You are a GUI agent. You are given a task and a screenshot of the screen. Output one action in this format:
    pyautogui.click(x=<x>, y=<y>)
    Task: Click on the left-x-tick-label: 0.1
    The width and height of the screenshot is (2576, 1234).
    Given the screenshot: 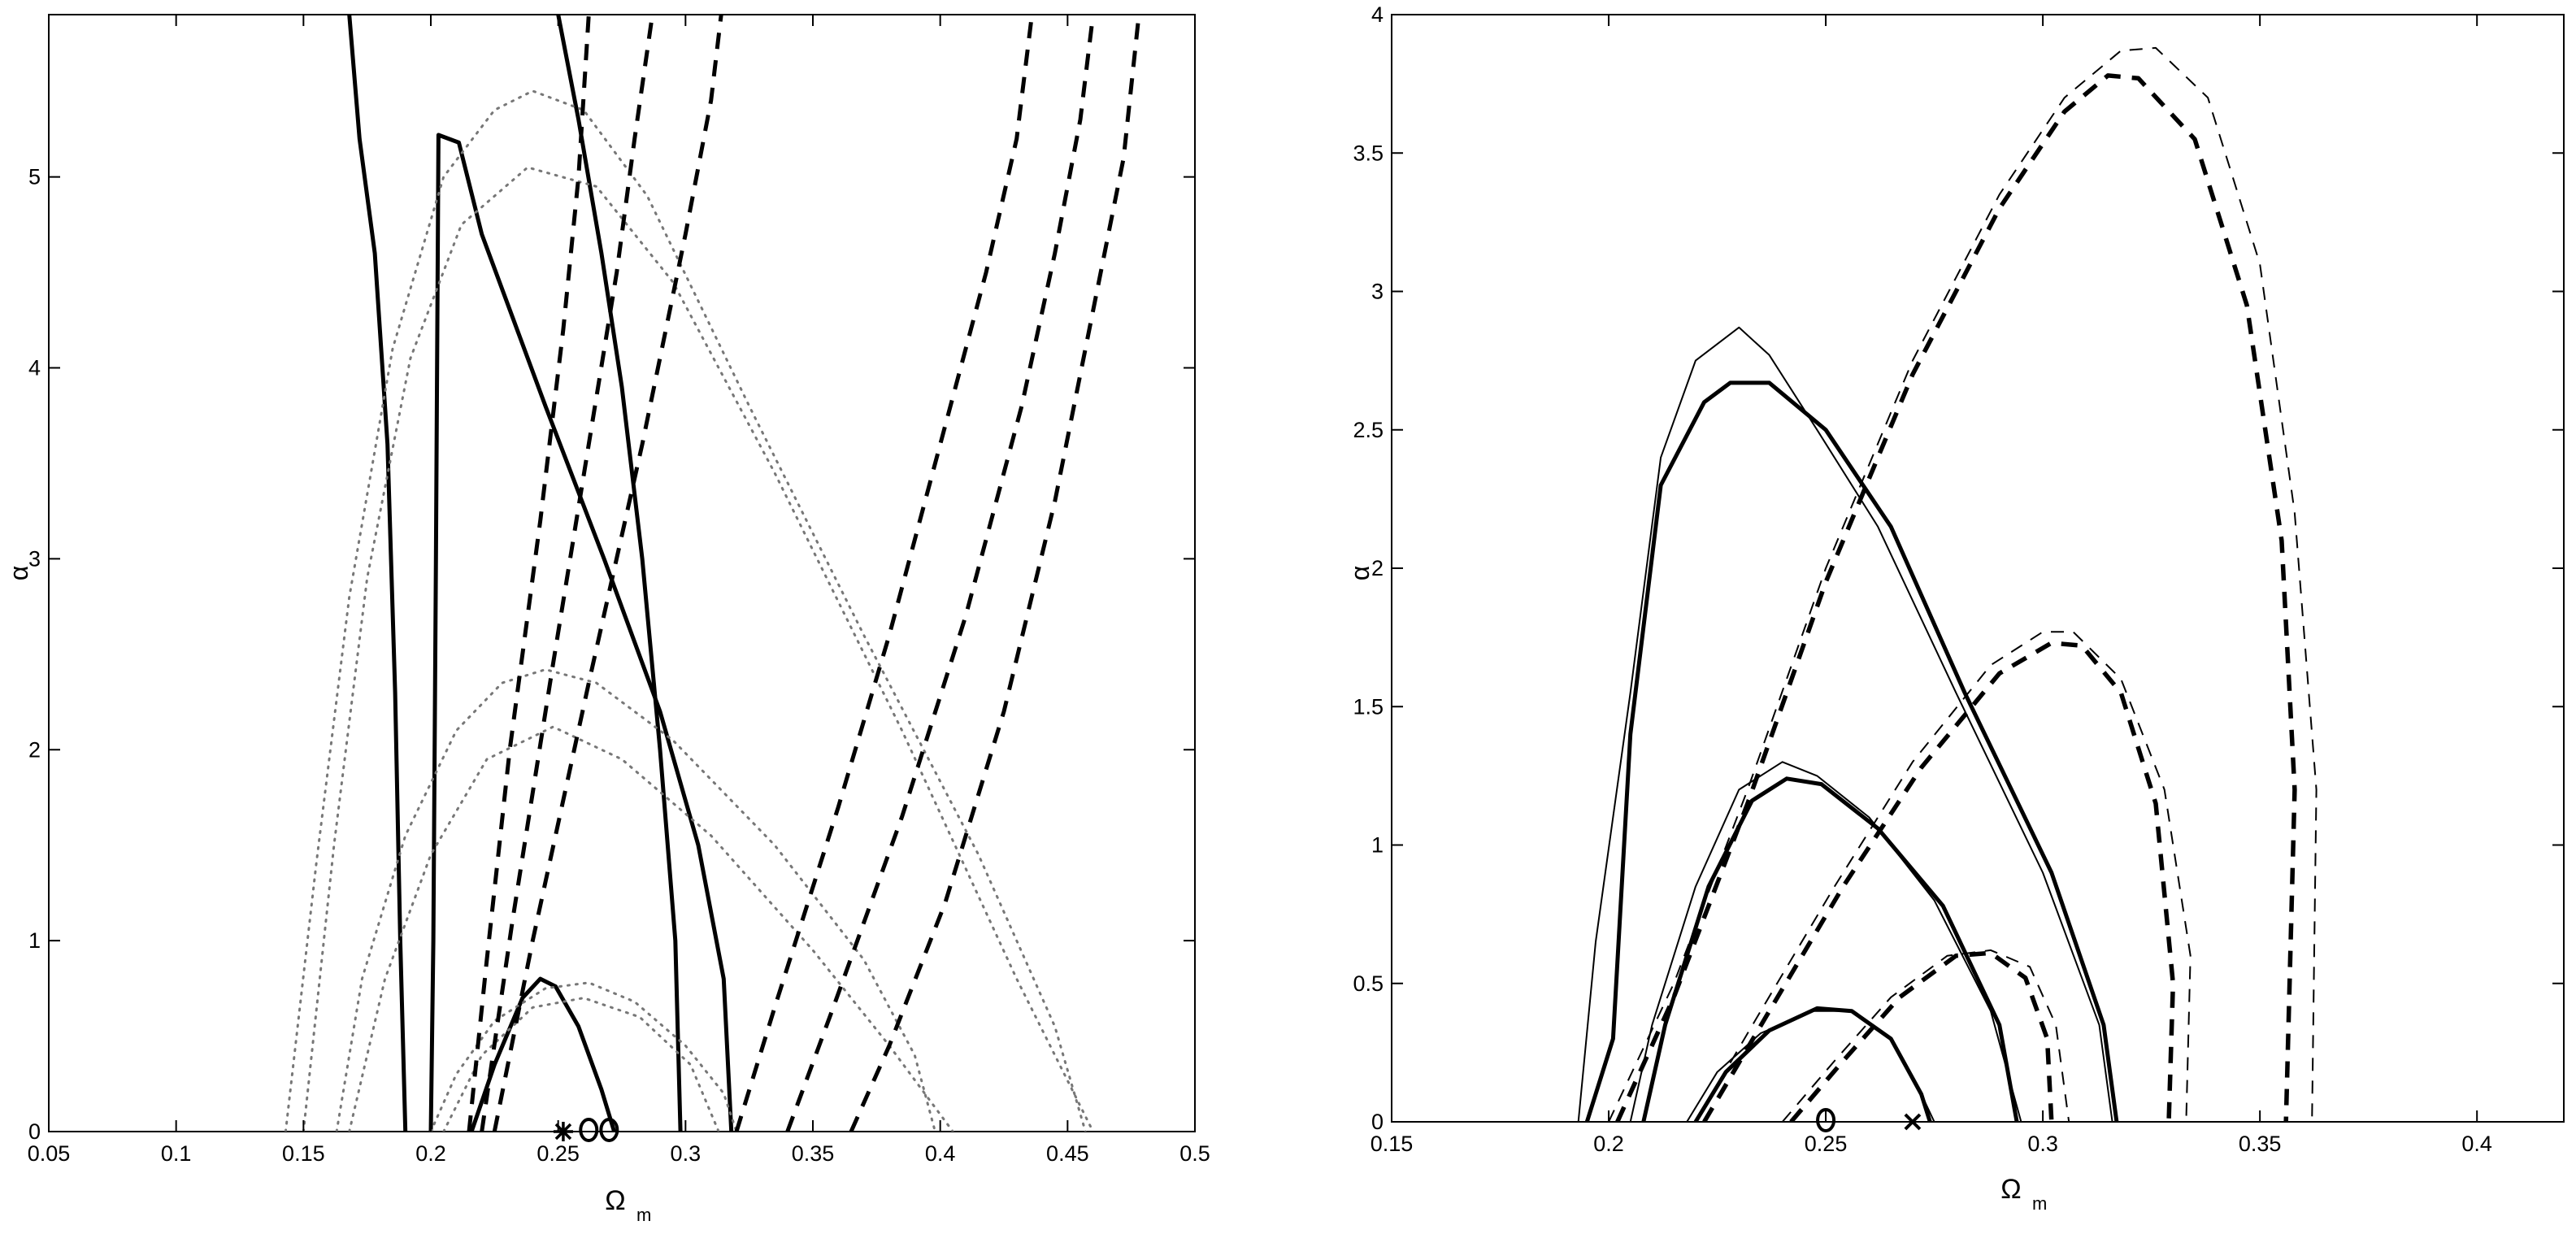 What is the action you would take?
    pyautogui.click(x=176, y=1153)
    